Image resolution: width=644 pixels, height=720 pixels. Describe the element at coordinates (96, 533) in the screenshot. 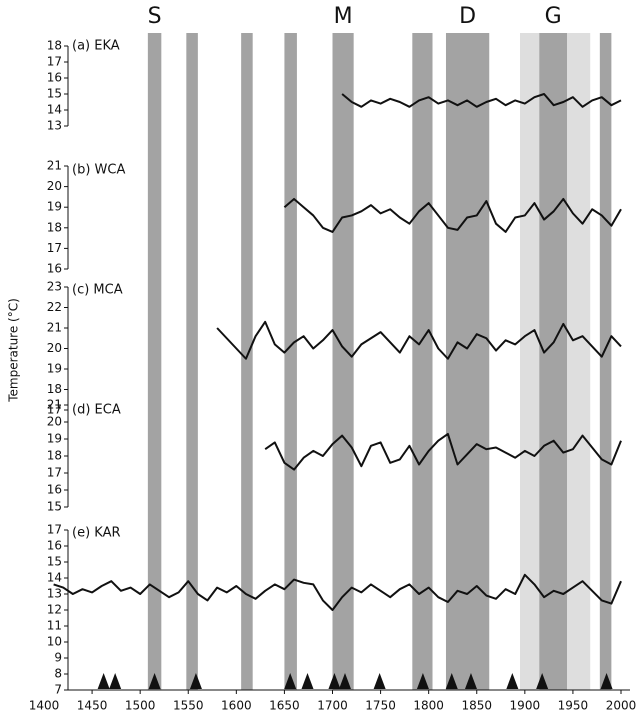

I see `panel-title: (e) KAR` at that location.